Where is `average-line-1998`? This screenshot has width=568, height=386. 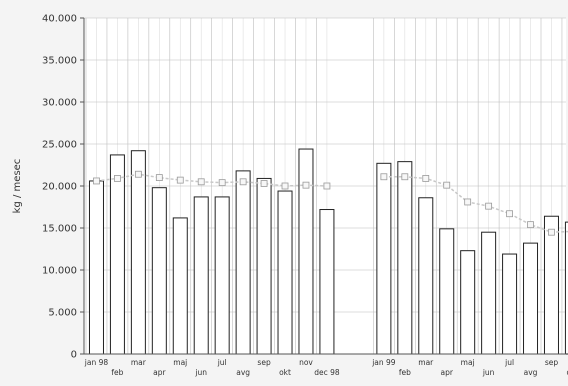 average-line-1998 is located at coordinates (211, 180).